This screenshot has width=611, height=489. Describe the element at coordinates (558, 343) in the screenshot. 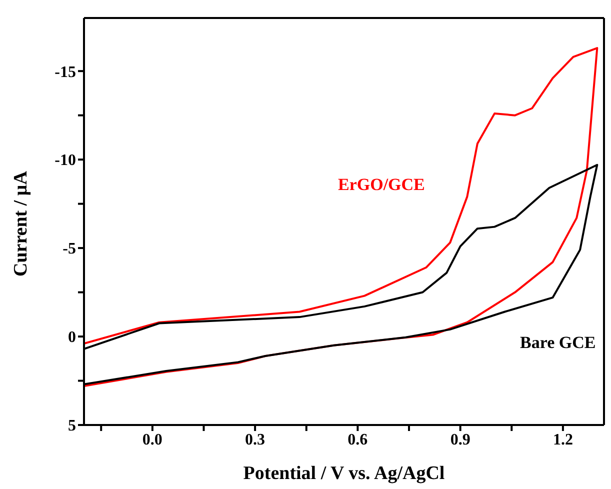

I see `annotation: Bare GCE` at that location.